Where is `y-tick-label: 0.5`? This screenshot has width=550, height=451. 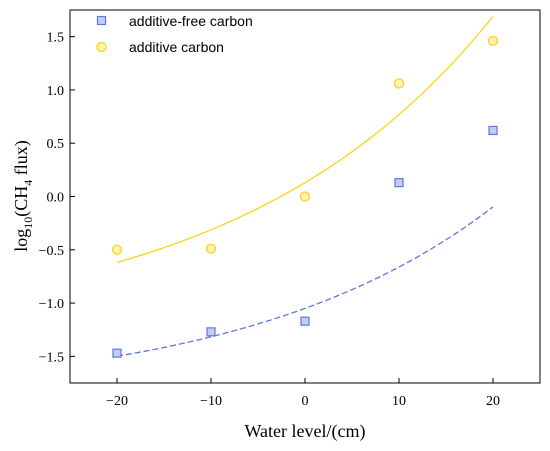
y-tick-label: 0.5 is located at coordinates (56, 144).